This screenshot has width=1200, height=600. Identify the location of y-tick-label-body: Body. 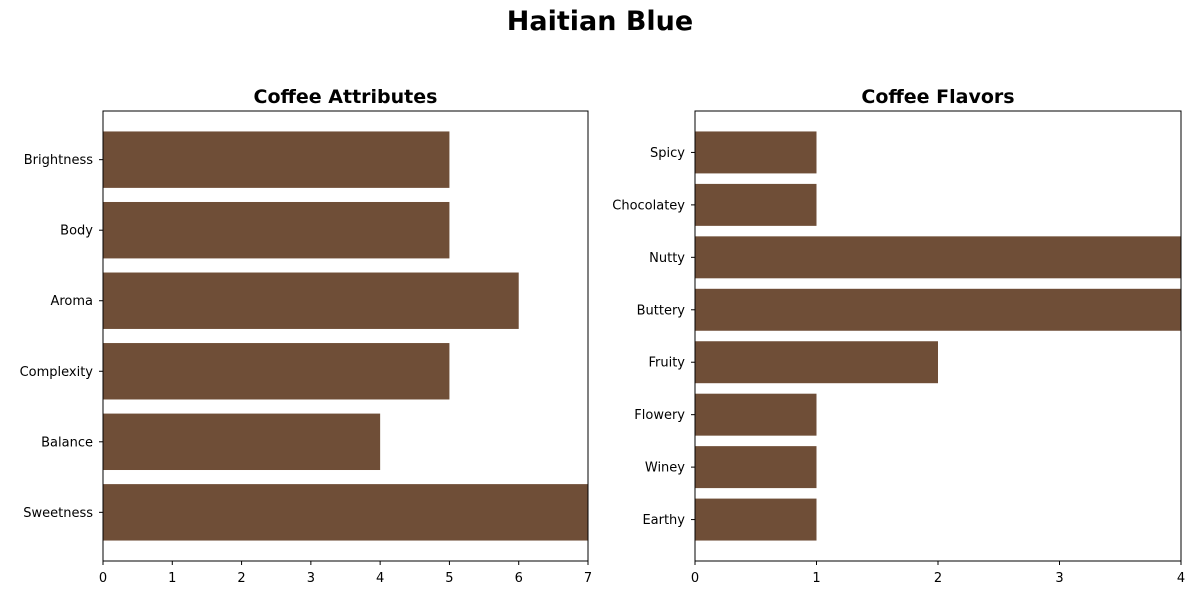
(76, 231).